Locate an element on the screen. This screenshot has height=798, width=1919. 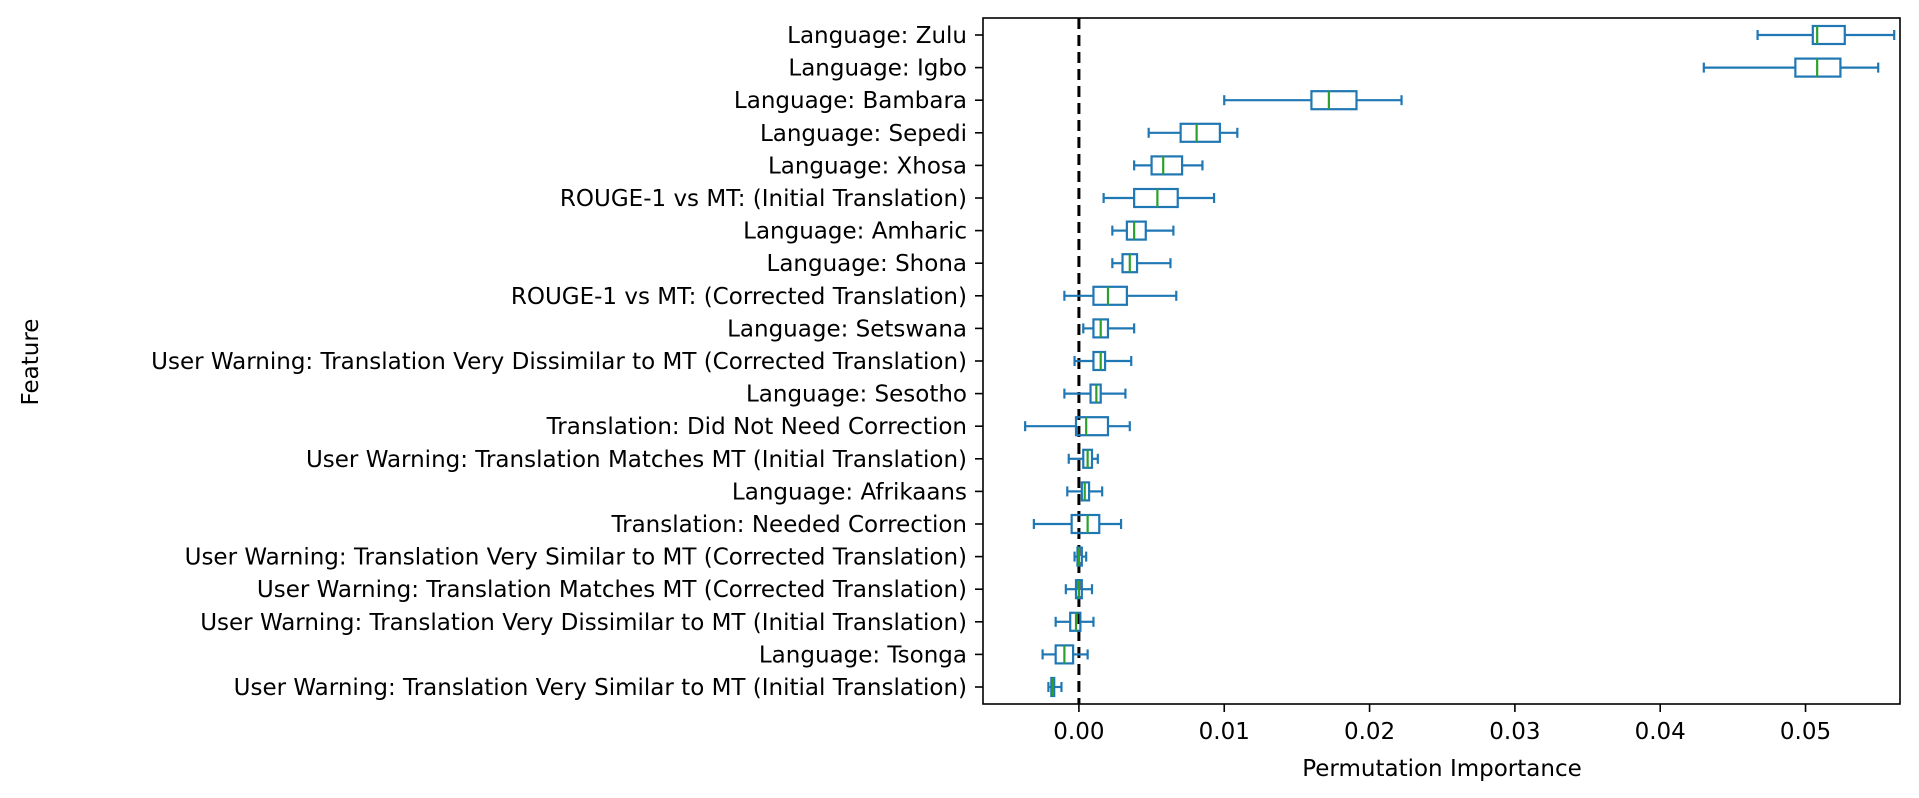
y-tick-label: Language: Tsonga is located at coordinates (863, 655).